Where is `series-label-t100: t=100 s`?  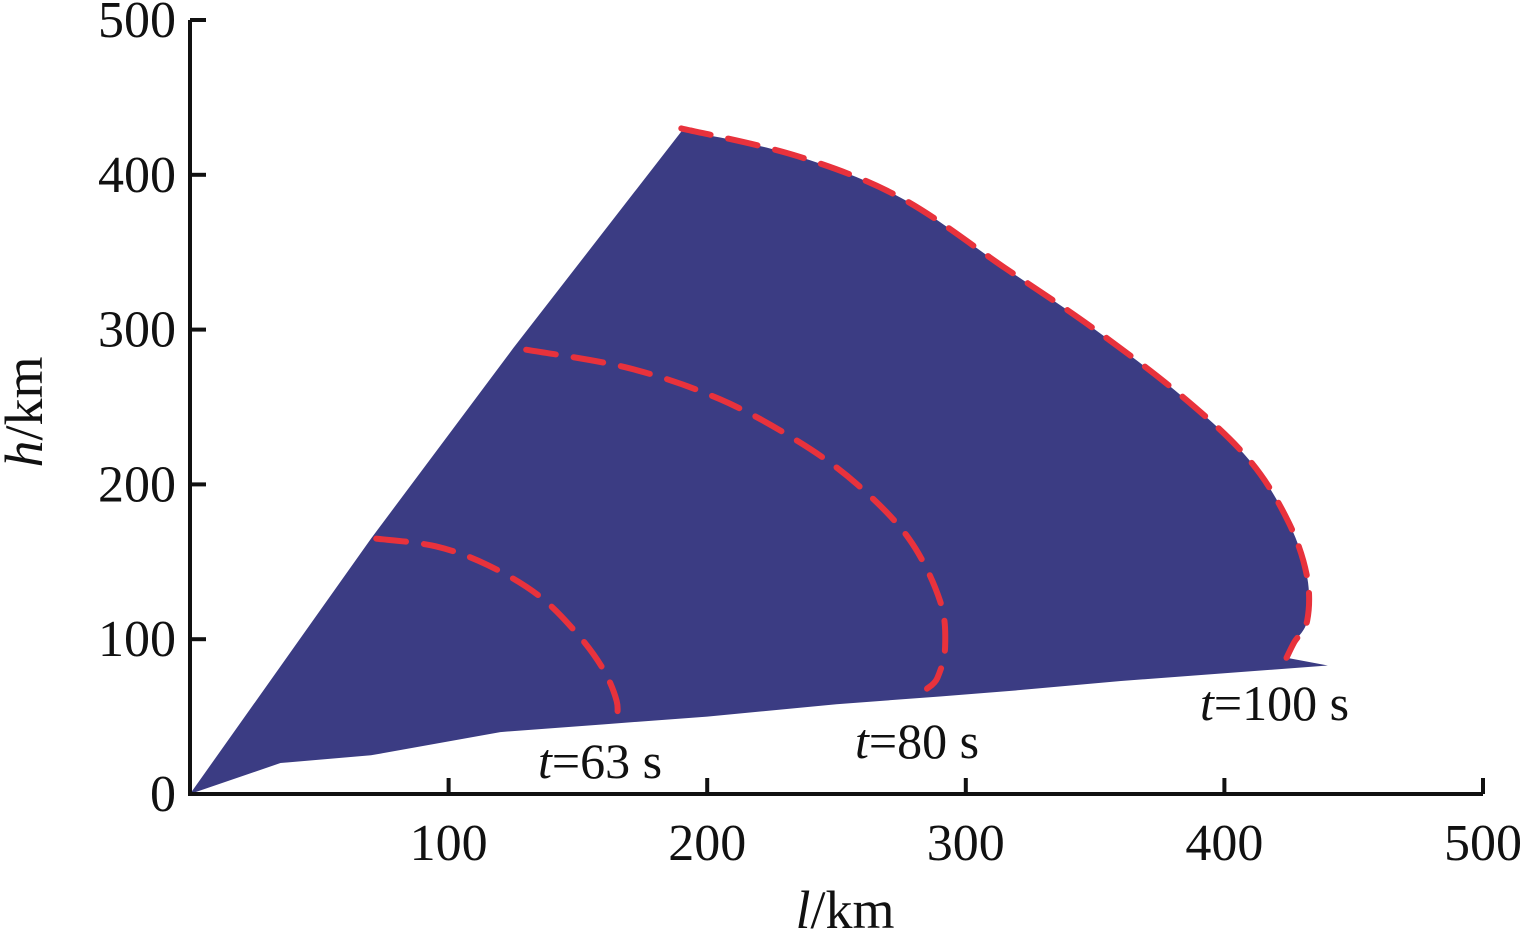 series-label-t100: t=100 s is located at coordinates (1274, 703).